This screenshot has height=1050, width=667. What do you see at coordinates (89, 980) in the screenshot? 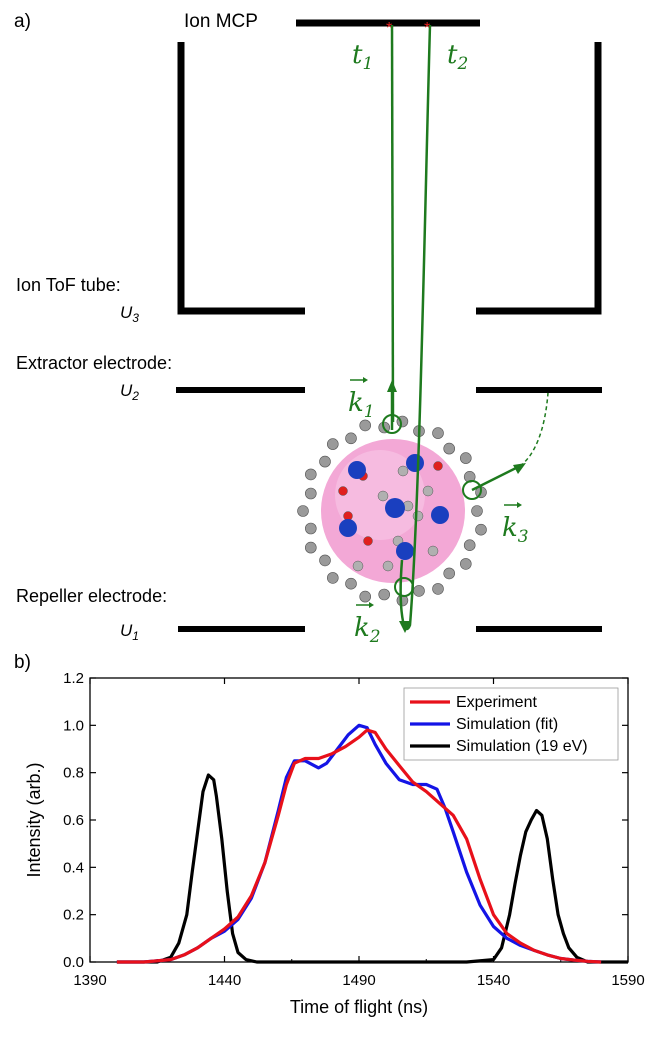
I see `x-tick-label: 1390` at bounding box center [89, 980].